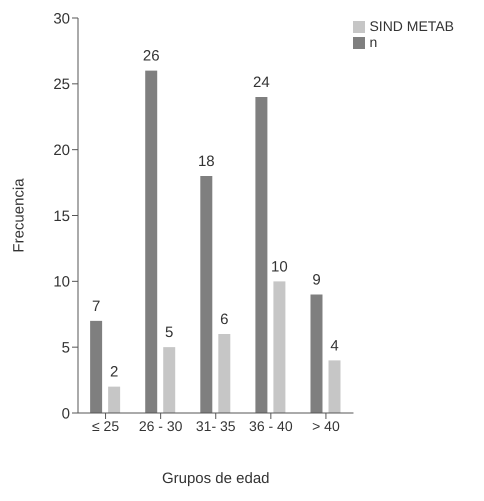 This screenshot has height=501, width=484. What do you see at coordinates (279, 267) in the screenshot?
I see `data-label: 10` at bounding box center [279, 267].